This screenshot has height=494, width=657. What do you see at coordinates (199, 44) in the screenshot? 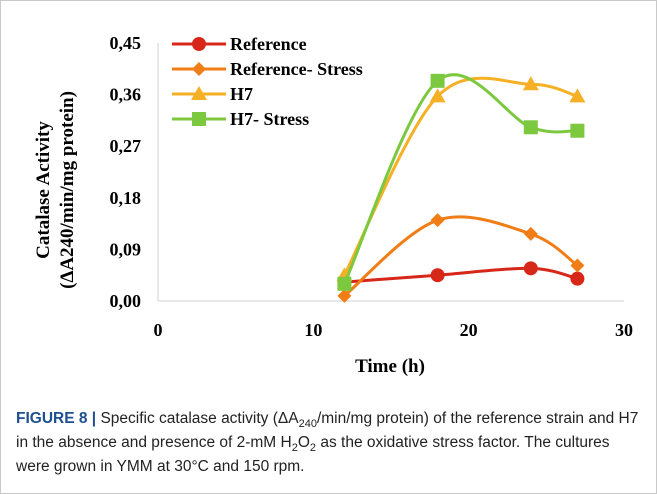
I see `legend-marker-circle` at bounding box center [199, 44].